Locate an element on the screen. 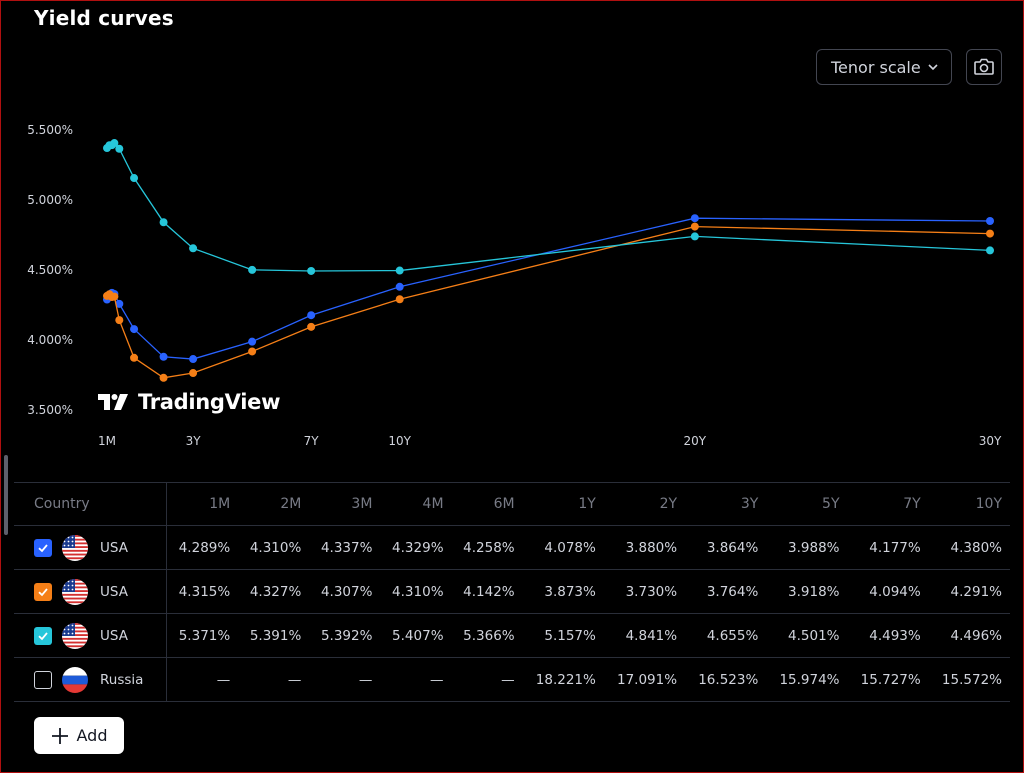 The width and height of the screenshot is (1024, 773). column-header-2m: 2M is located at coordinates (274, 504).